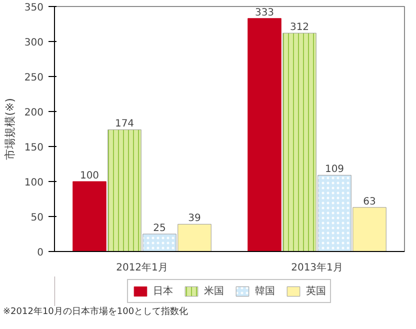 This screenshot has width=416, height=329. What do you see at coordinates (142, 268) in the screenshot?
I see `x-tick-label: 2012年1月` at bounding box center [142, 268].